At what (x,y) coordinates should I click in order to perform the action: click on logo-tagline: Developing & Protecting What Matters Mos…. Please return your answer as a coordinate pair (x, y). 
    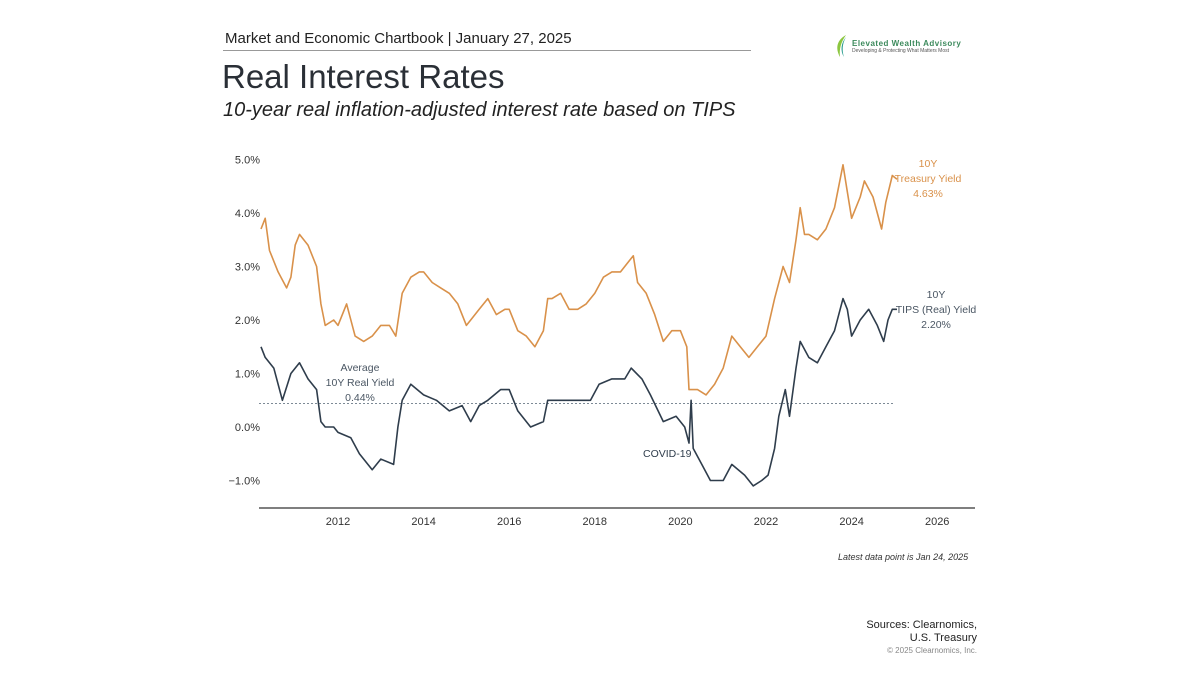
    Looking at the image, I should click on (900, 50).